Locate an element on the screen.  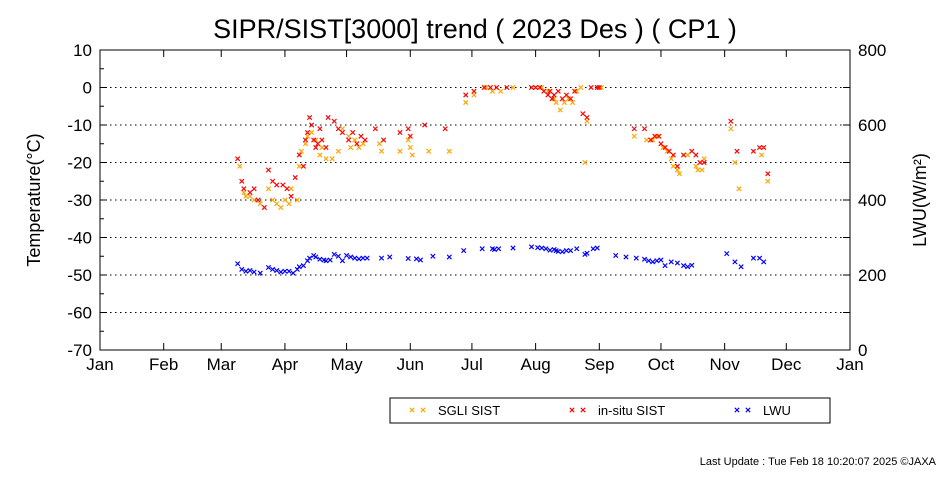
x-tick-label: Sep is located at coordinates (599, 364).